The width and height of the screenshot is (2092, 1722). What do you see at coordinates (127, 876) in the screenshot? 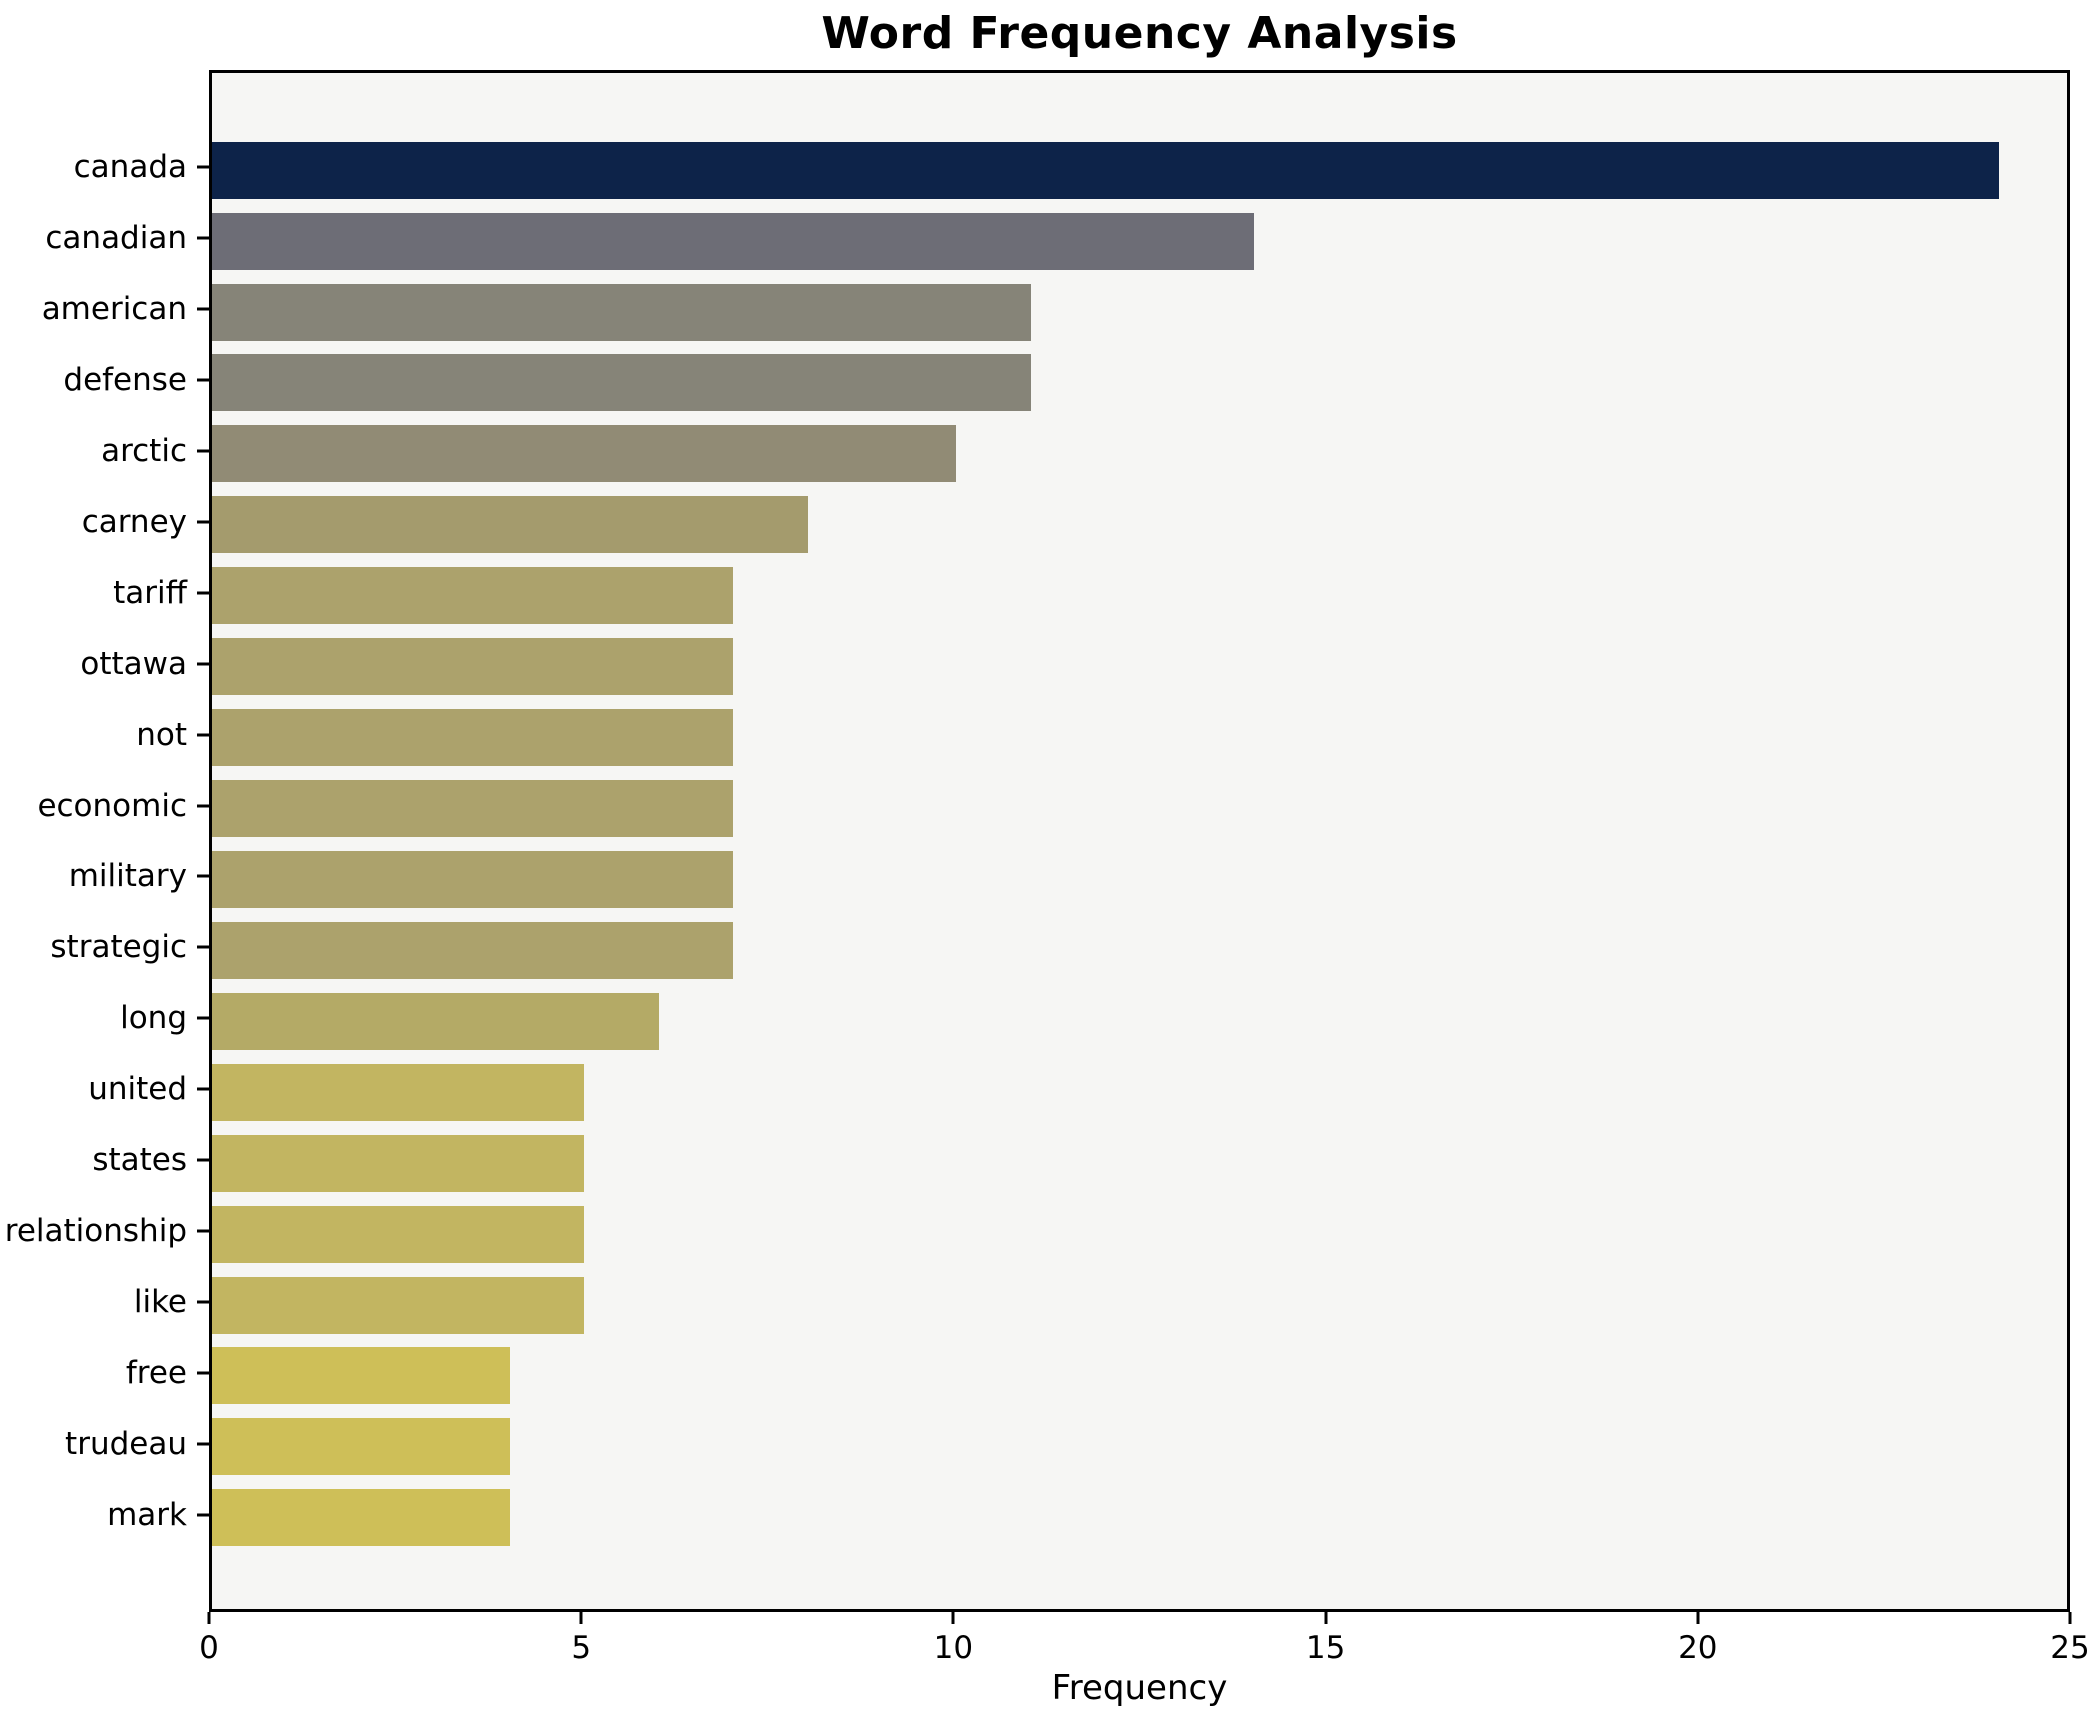
I see `y-tick-label-military: military` at bounding box center [127, 876].